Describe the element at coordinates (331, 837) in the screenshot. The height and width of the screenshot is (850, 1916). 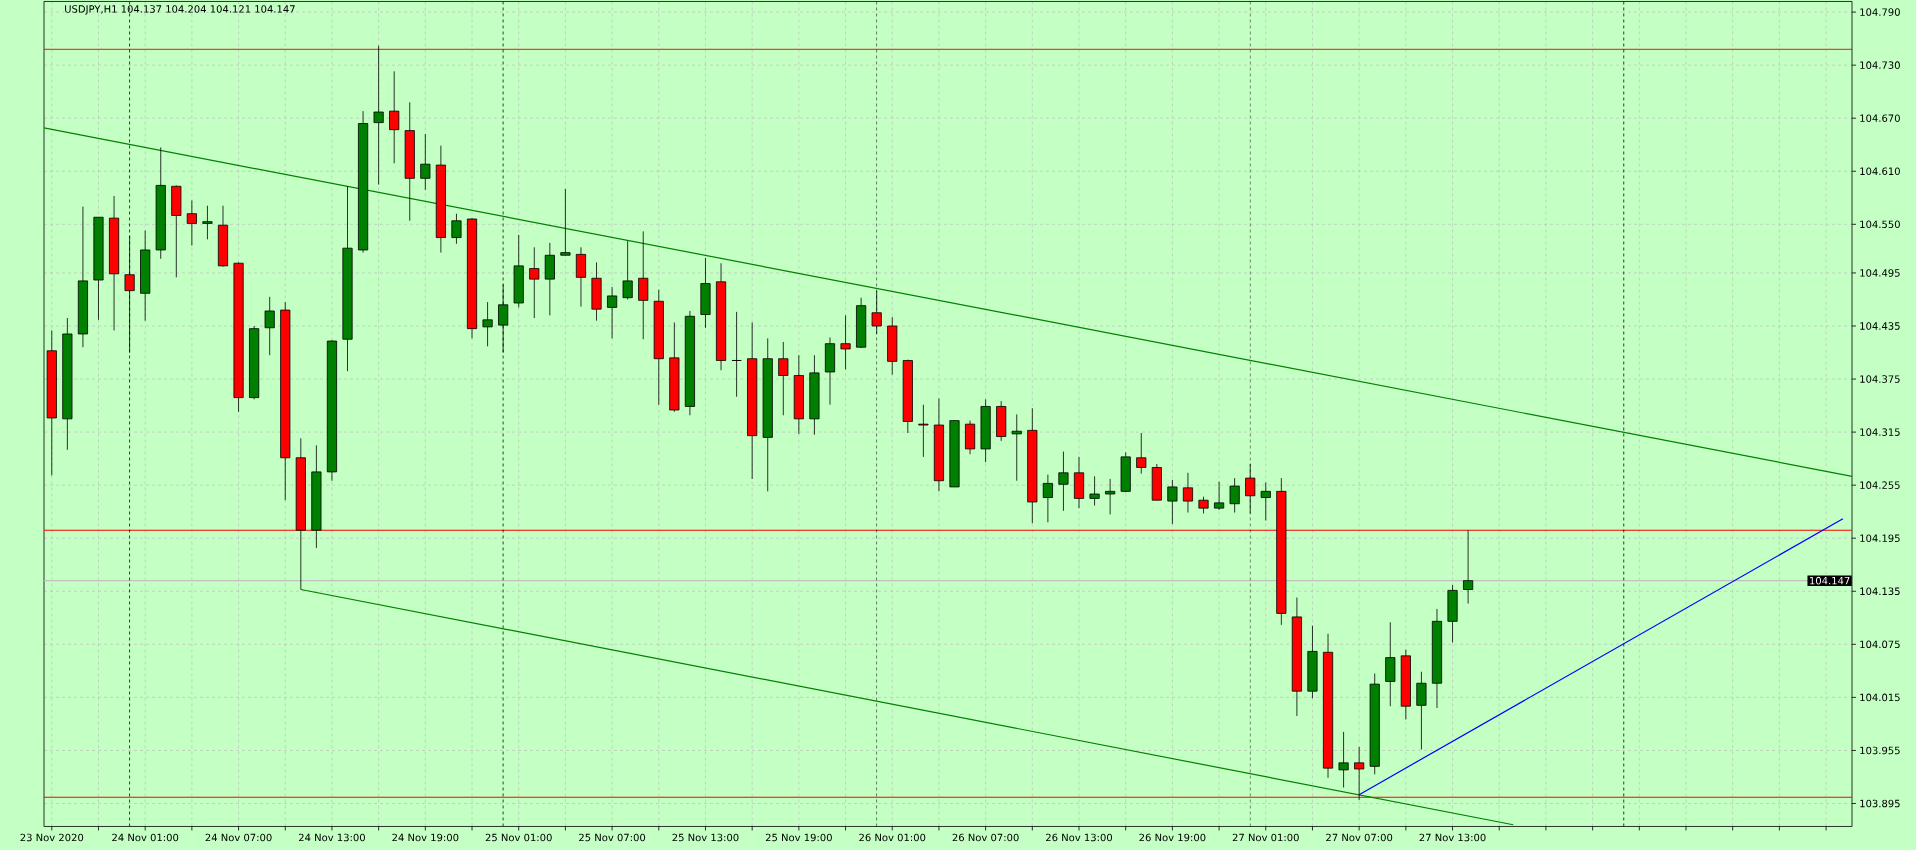
I see `x-tick-label: 24 Nov 13:00` at that location.